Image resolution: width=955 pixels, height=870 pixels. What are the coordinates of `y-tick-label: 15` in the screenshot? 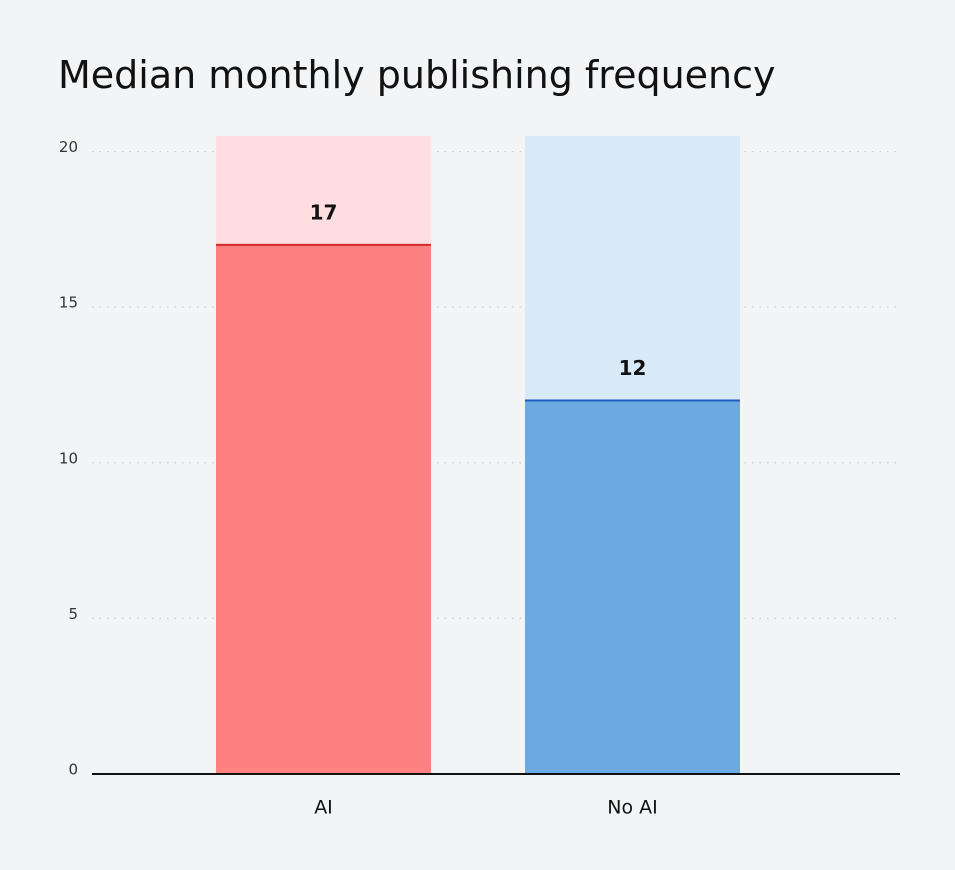 It's located at (68, 303).